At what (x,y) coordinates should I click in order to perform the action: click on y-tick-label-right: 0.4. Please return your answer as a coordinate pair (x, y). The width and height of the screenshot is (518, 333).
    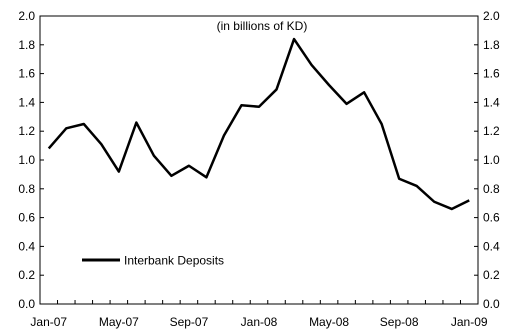
    Looking at the image, I should click on (491, 246).